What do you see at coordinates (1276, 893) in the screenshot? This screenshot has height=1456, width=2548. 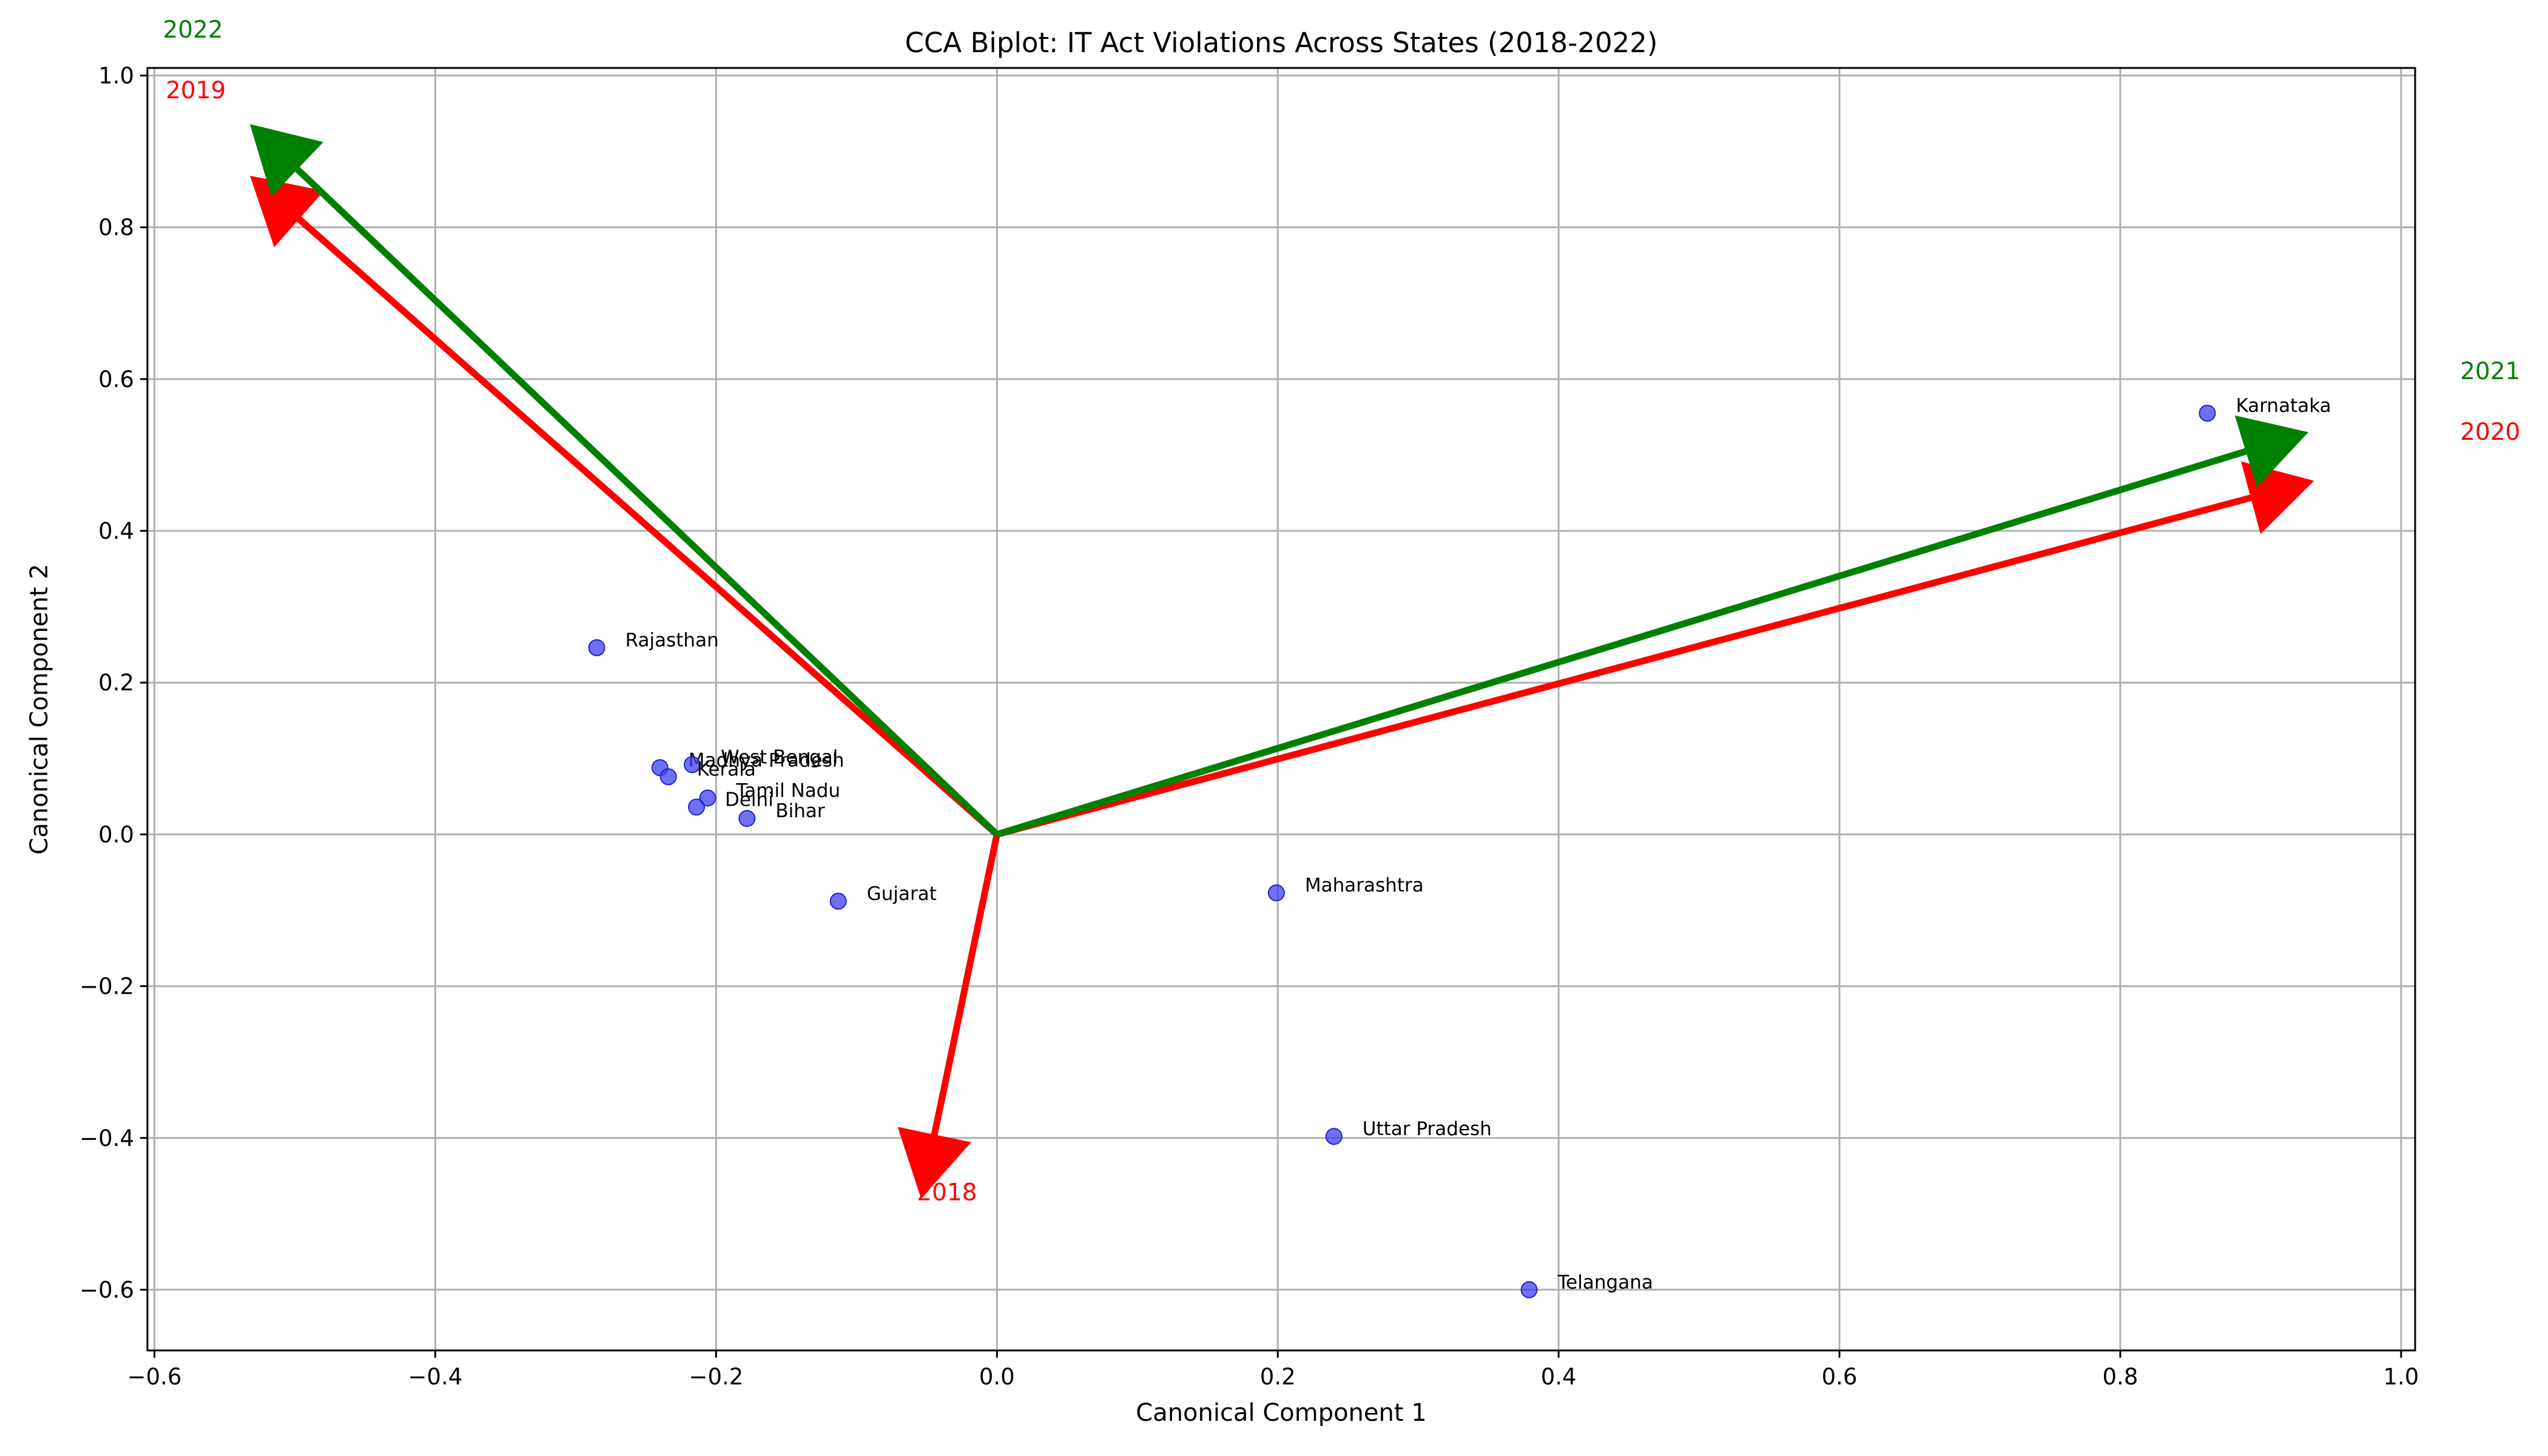 I see `point-maharashtra` at bounding box center [1276, 893].